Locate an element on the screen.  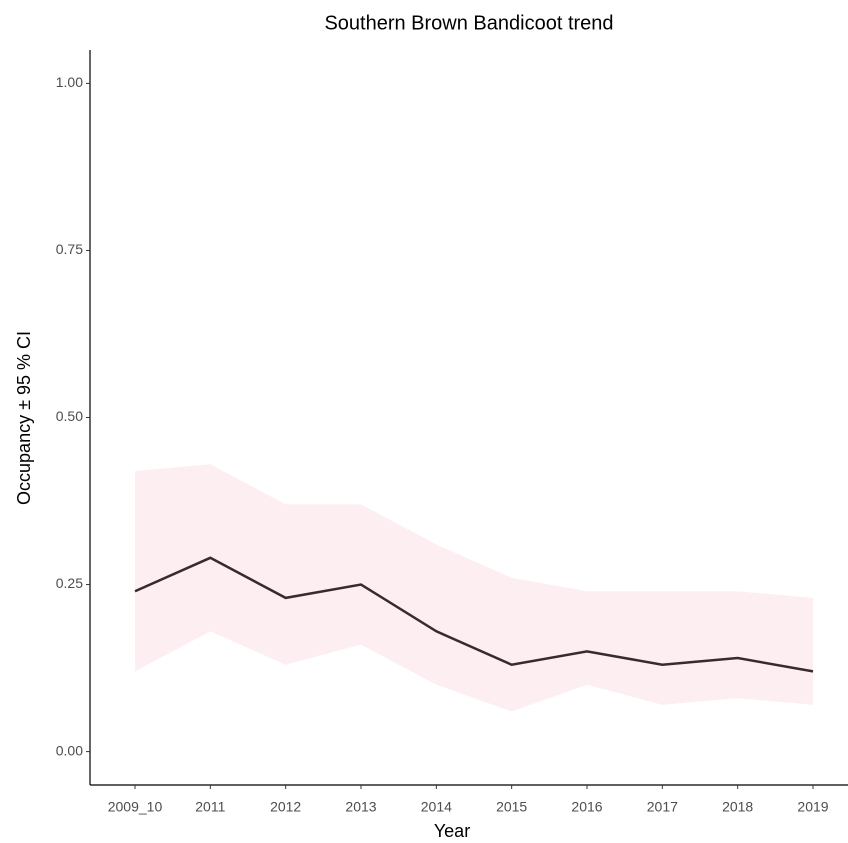
y-tick-label: 0.25 is located at coordinates (69, 583).